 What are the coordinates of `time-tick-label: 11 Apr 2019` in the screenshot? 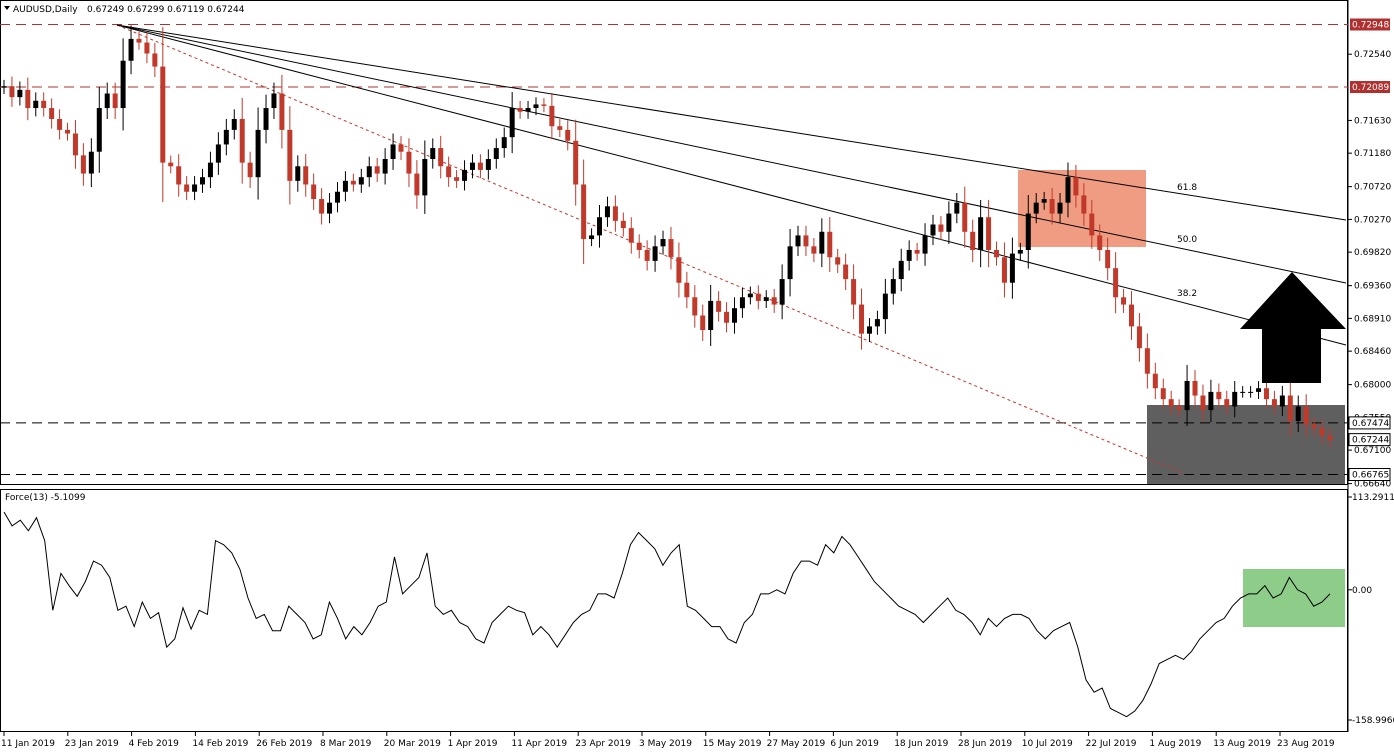 It's located at (539, 744).